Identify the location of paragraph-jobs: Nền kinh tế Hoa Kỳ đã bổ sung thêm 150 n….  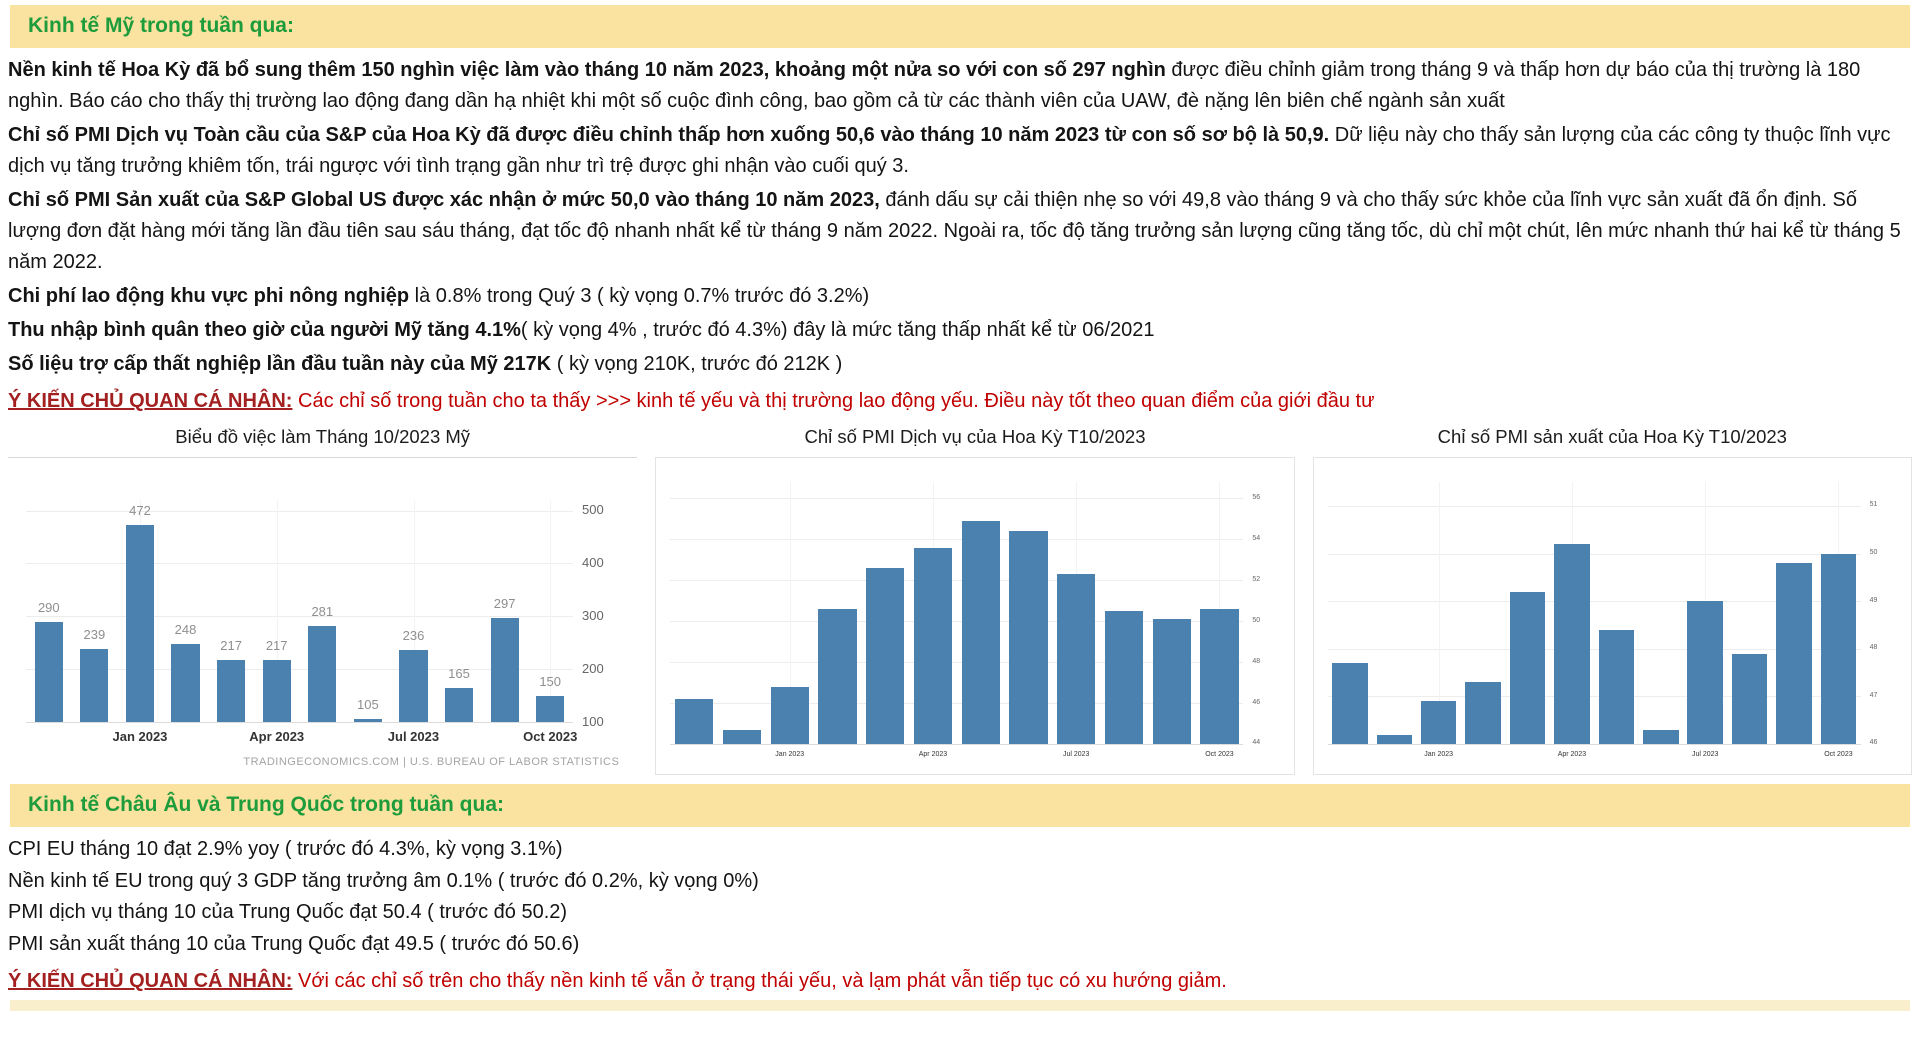
(960, 86).